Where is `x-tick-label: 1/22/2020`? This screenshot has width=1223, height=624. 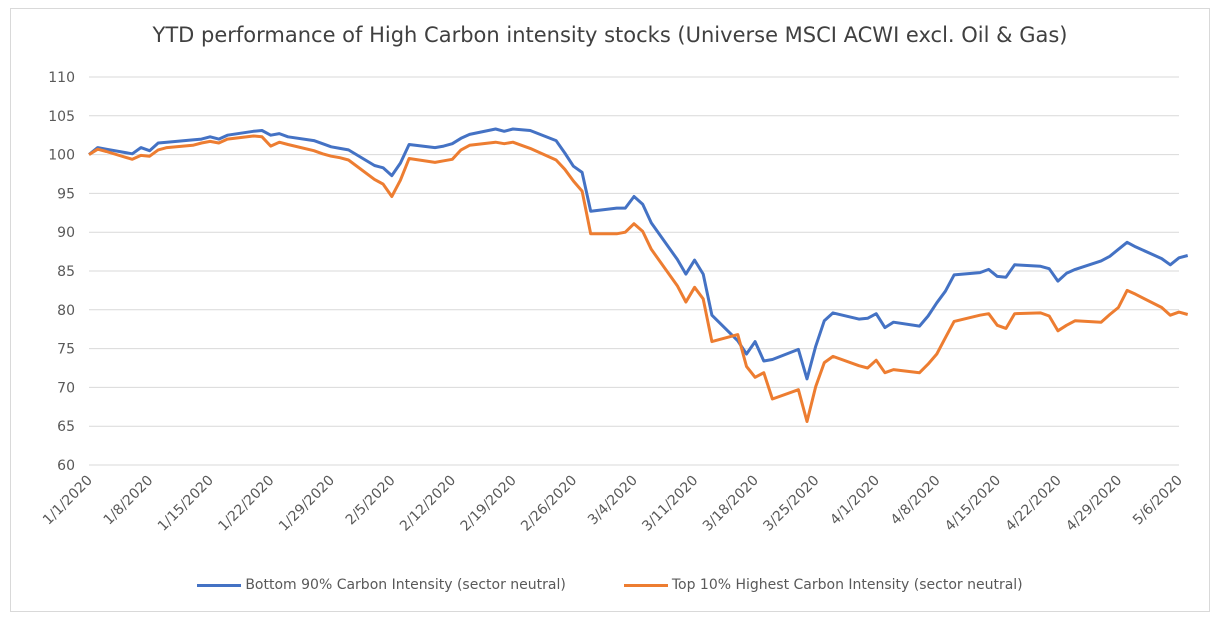
x-tick-label: 1/22/2020 is located at coordinates (246, 504).